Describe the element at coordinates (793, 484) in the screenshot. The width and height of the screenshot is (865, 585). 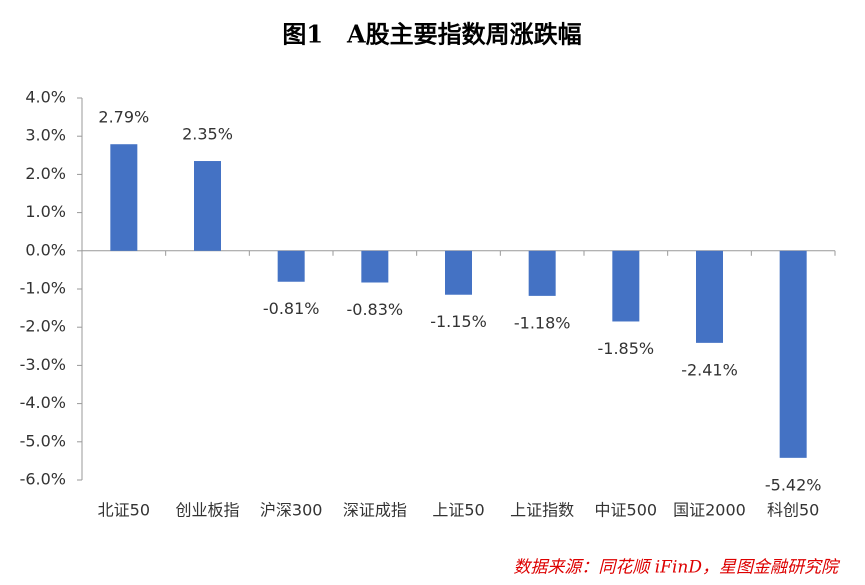
I see `value-label: -5.42%` at that location.